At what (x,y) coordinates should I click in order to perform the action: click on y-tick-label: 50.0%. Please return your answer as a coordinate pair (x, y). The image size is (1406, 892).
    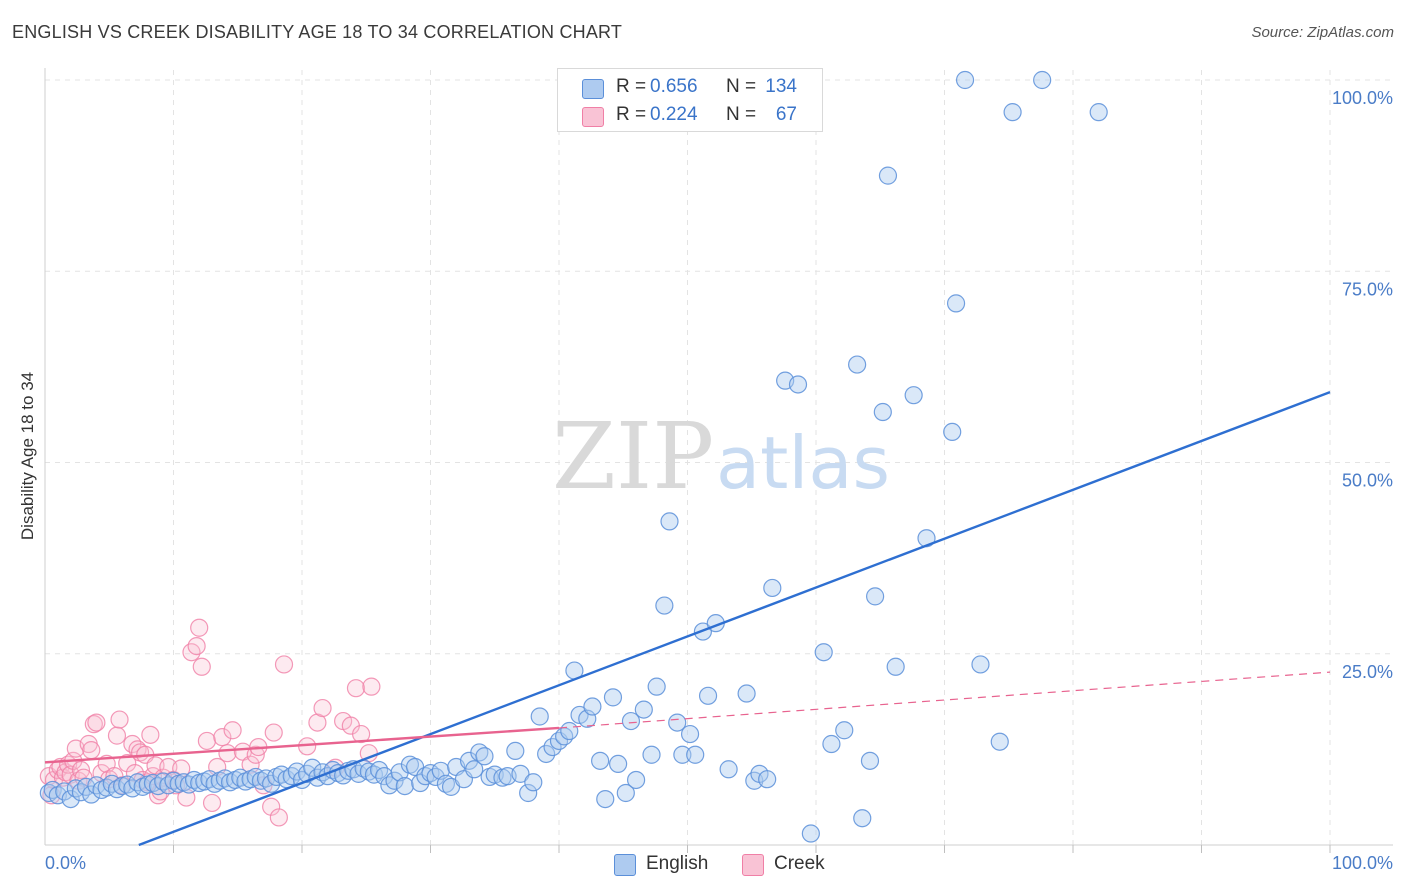
    Looking at the image, I should click on (1367, 481).